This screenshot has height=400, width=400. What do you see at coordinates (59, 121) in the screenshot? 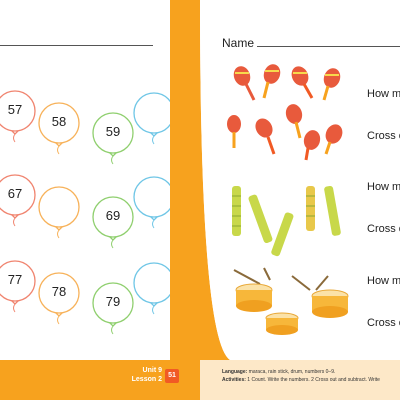
I see `balloon-number: 58` at bounding box center [59, 121].